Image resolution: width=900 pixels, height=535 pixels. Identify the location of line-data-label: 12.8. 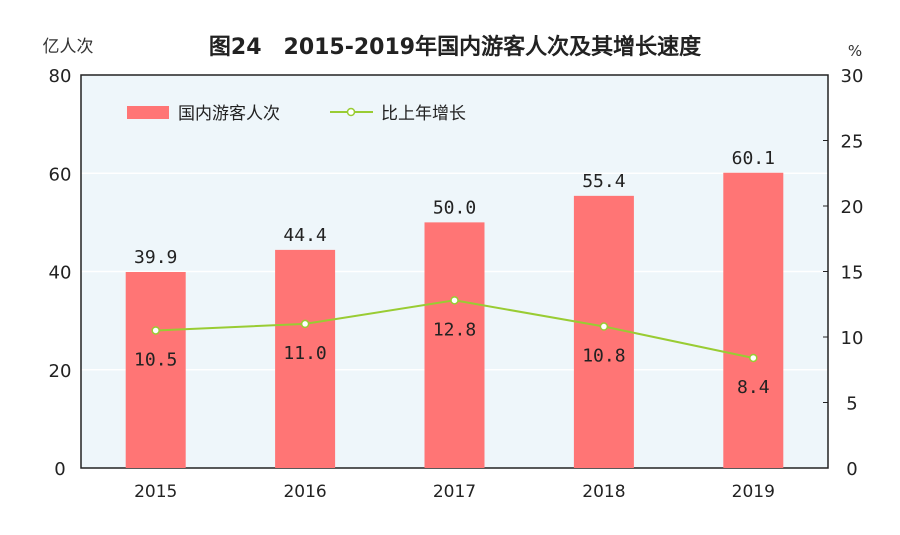
(454, 329).